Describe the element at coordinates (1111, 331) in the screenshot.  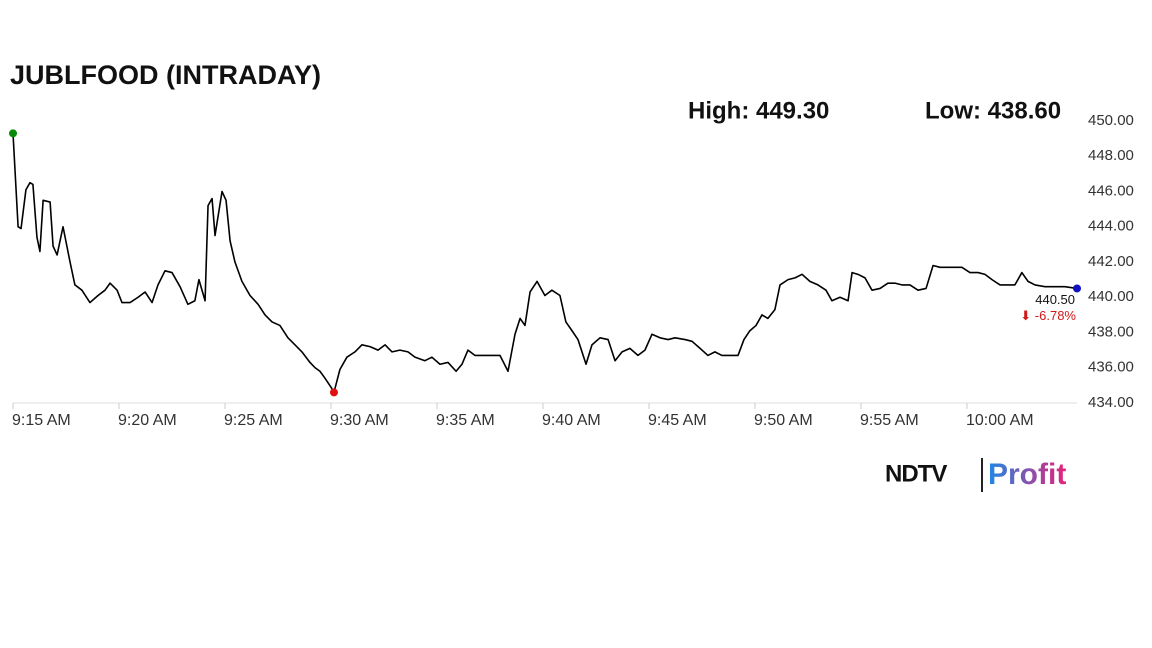
I see `y-tick-label: 438.00` at that location.